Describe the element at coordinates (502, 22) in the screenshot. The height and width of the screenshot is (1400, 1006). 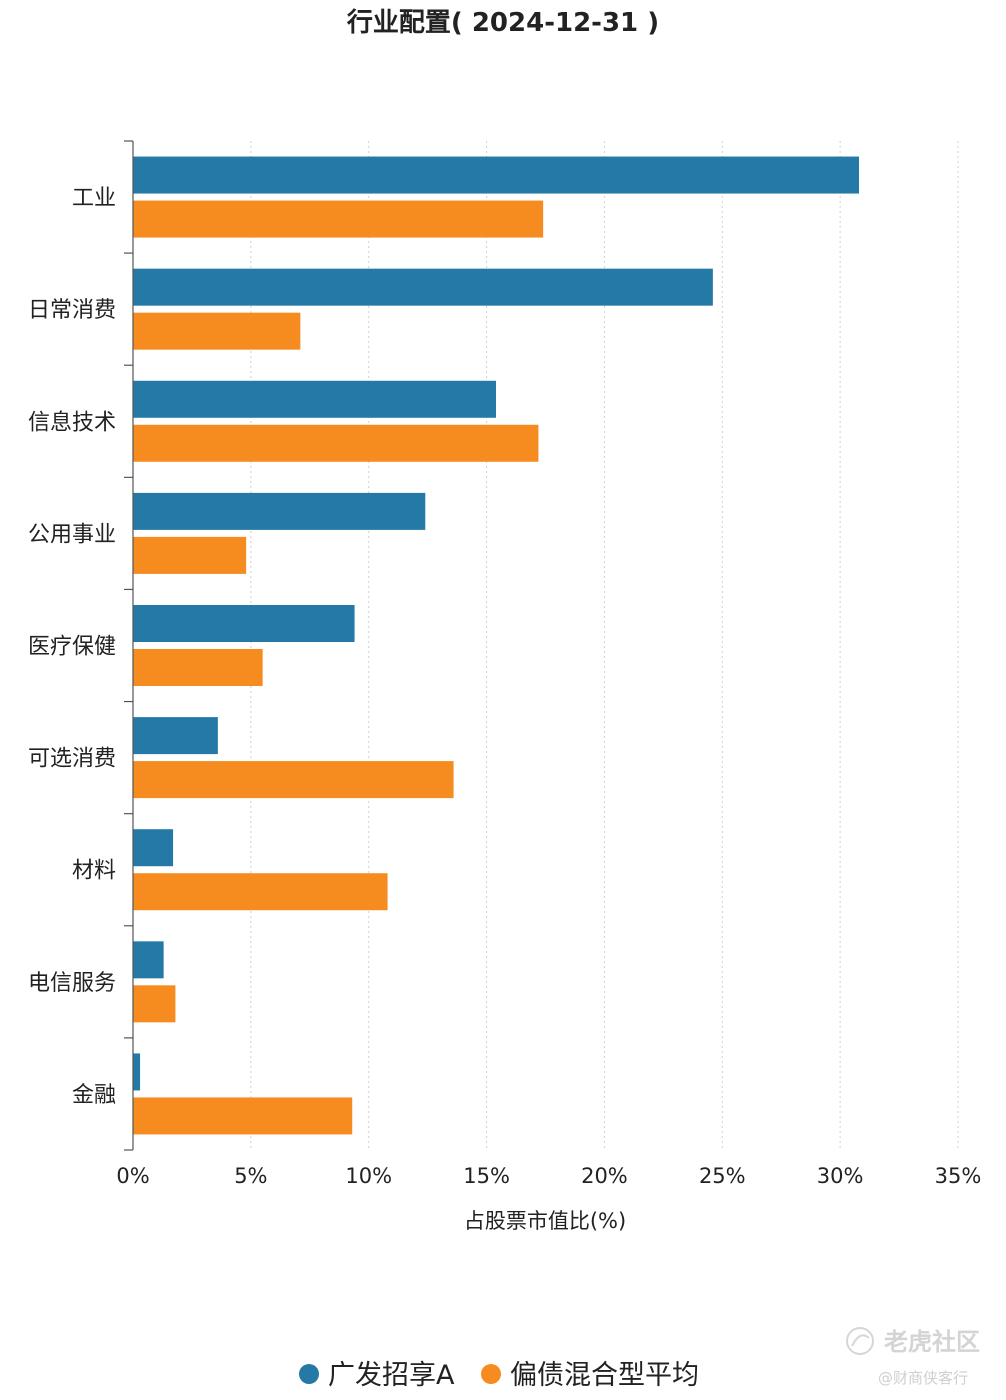
I see `chart-title: 行业配置( 2024-12-31 )` at that location.